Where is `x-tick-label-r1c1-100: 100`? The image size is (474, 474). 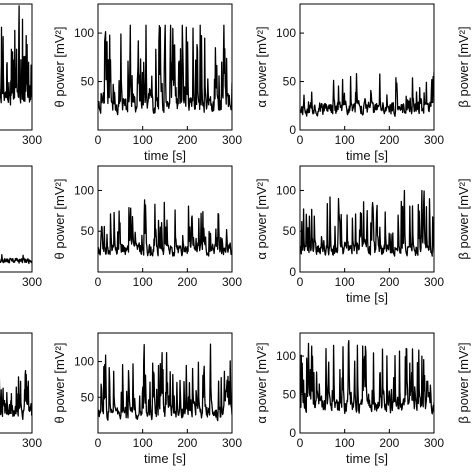 x-tick-label-r1c1-100: 100 is located at coordinates (143, 140).